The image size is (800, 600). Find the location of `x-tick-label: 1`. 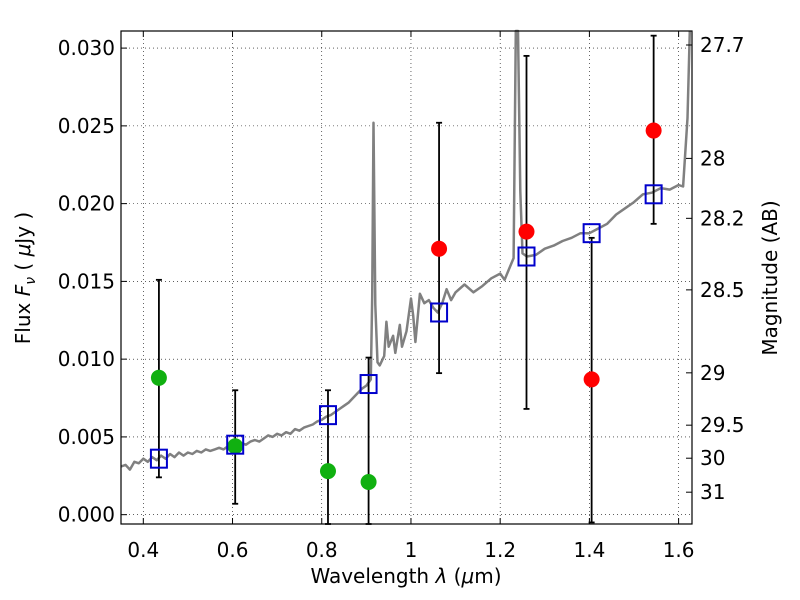

x-tick-label: 1 is located at coordinates (411, 550).